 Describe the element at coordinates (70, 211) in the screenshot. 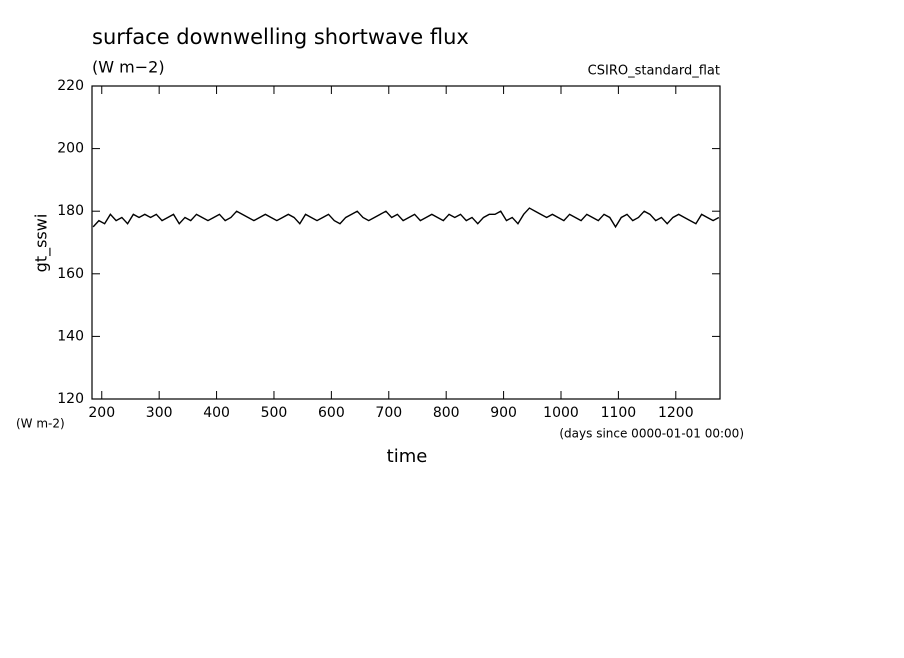

I see `y-tick-label: 180` at that location.